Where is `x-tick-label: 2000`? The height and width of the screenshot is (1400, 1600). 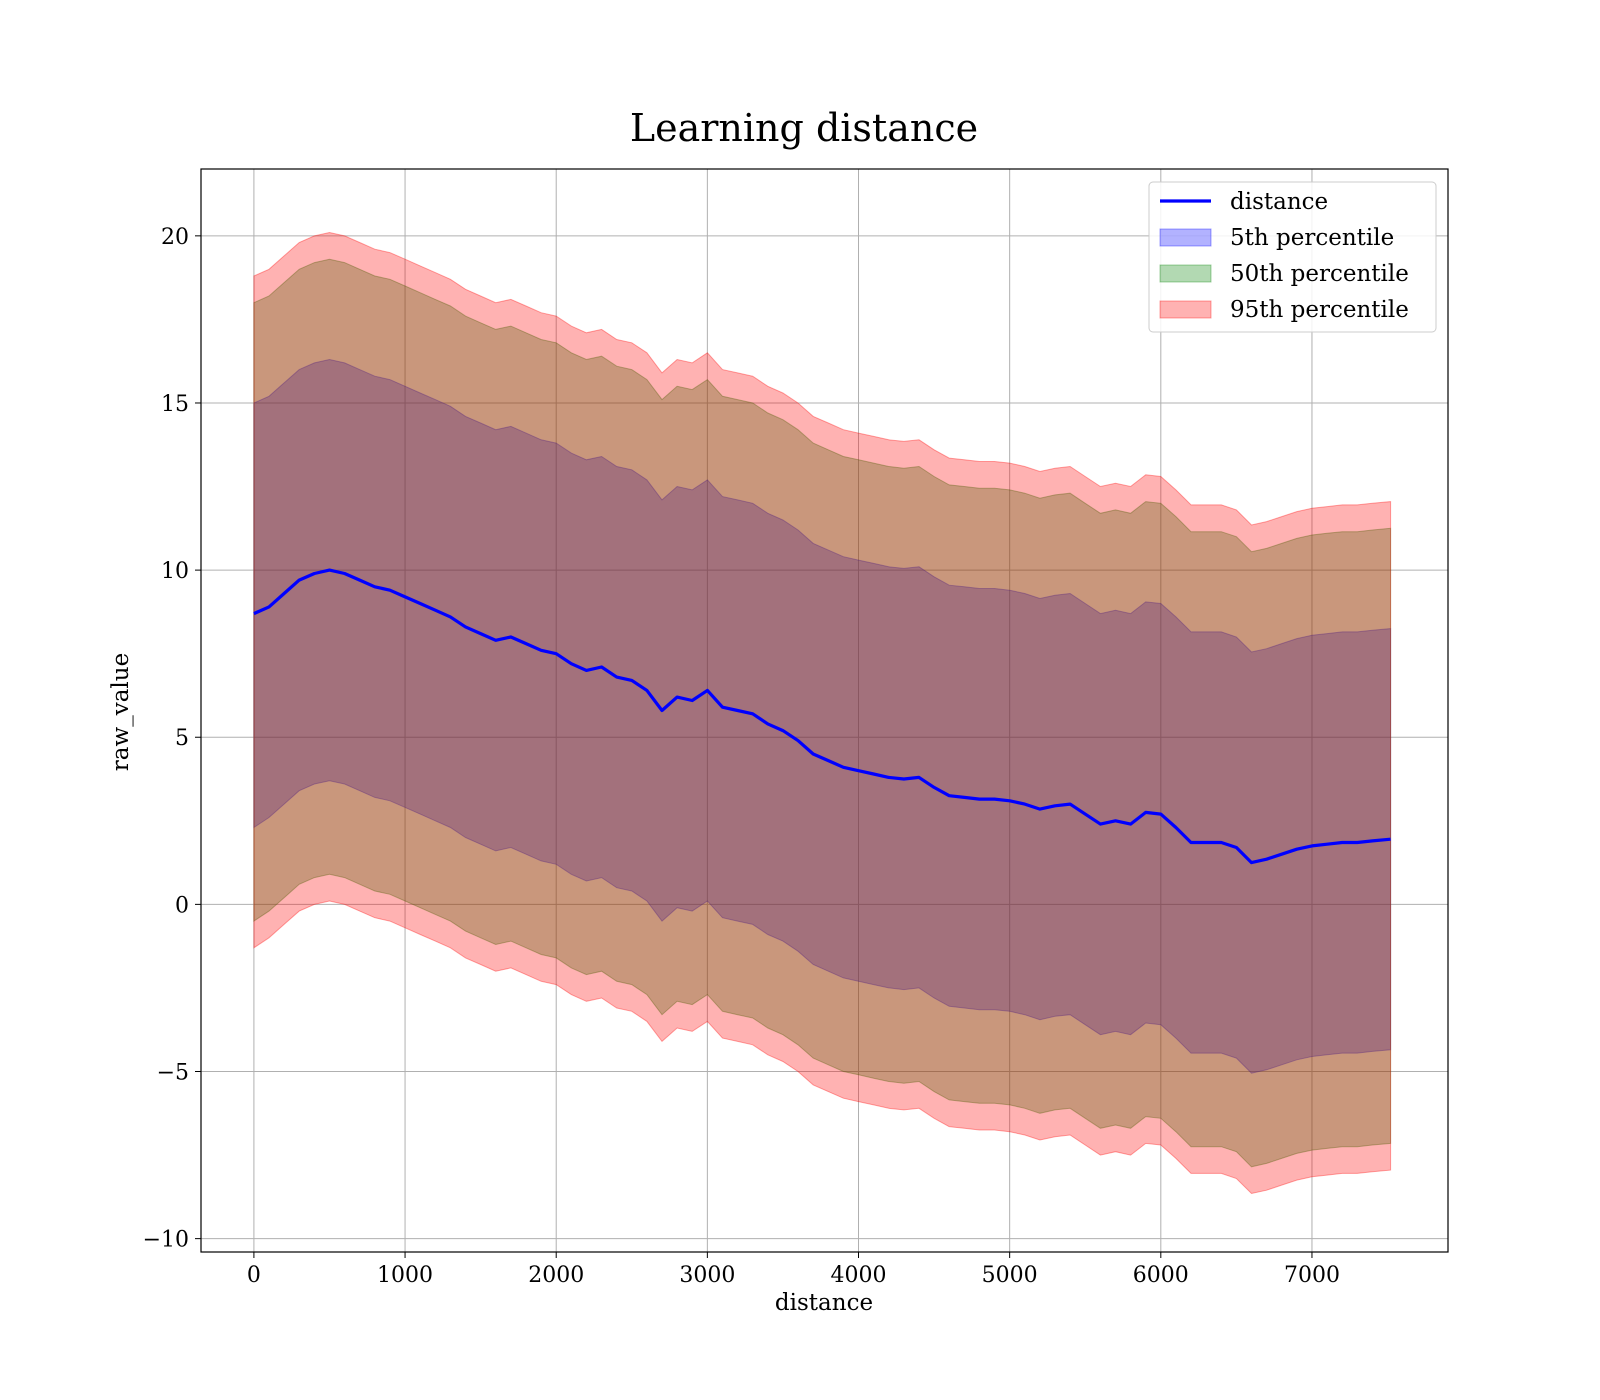
x-tick-label: 2000 is located at coordinates (556, 1275).